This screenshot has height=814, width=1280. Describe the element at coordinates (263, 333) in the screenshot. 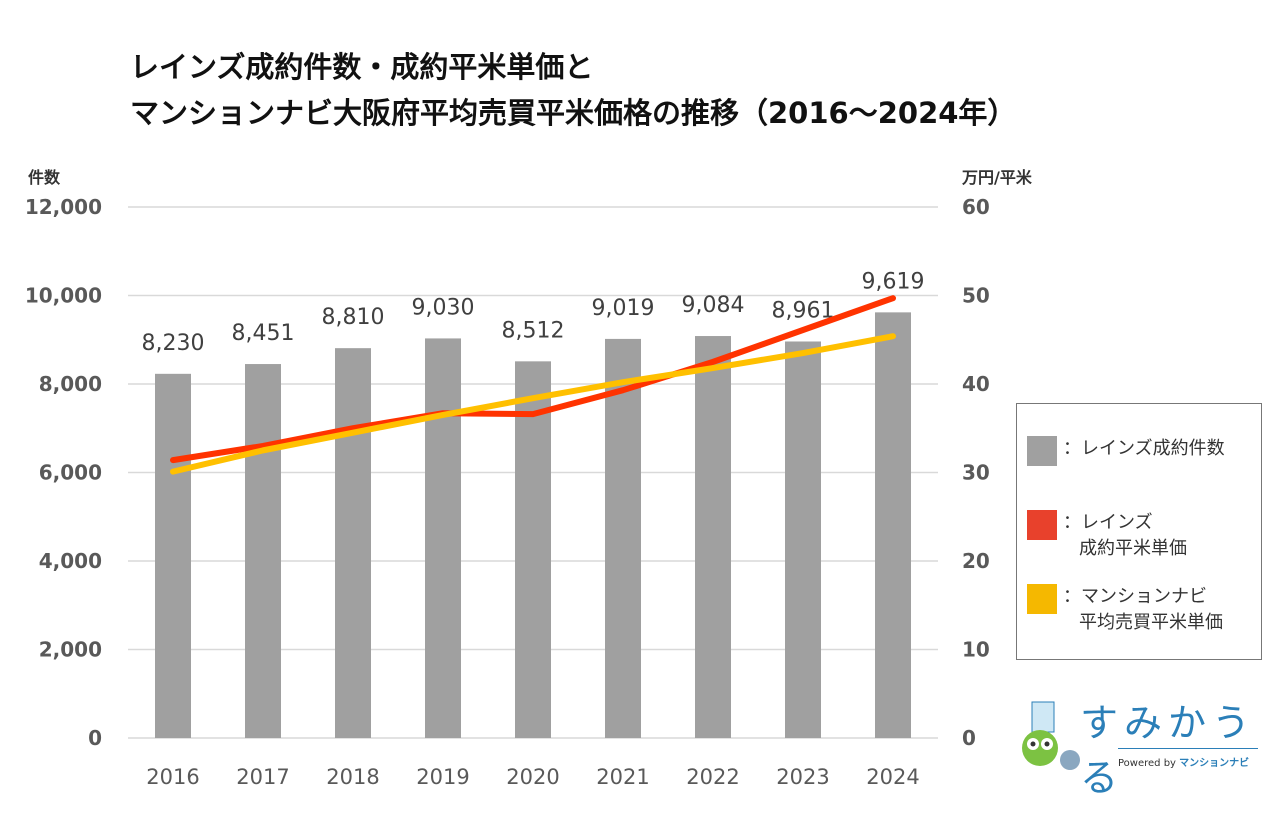

I see `bar-data-label: 8,451` at that location.